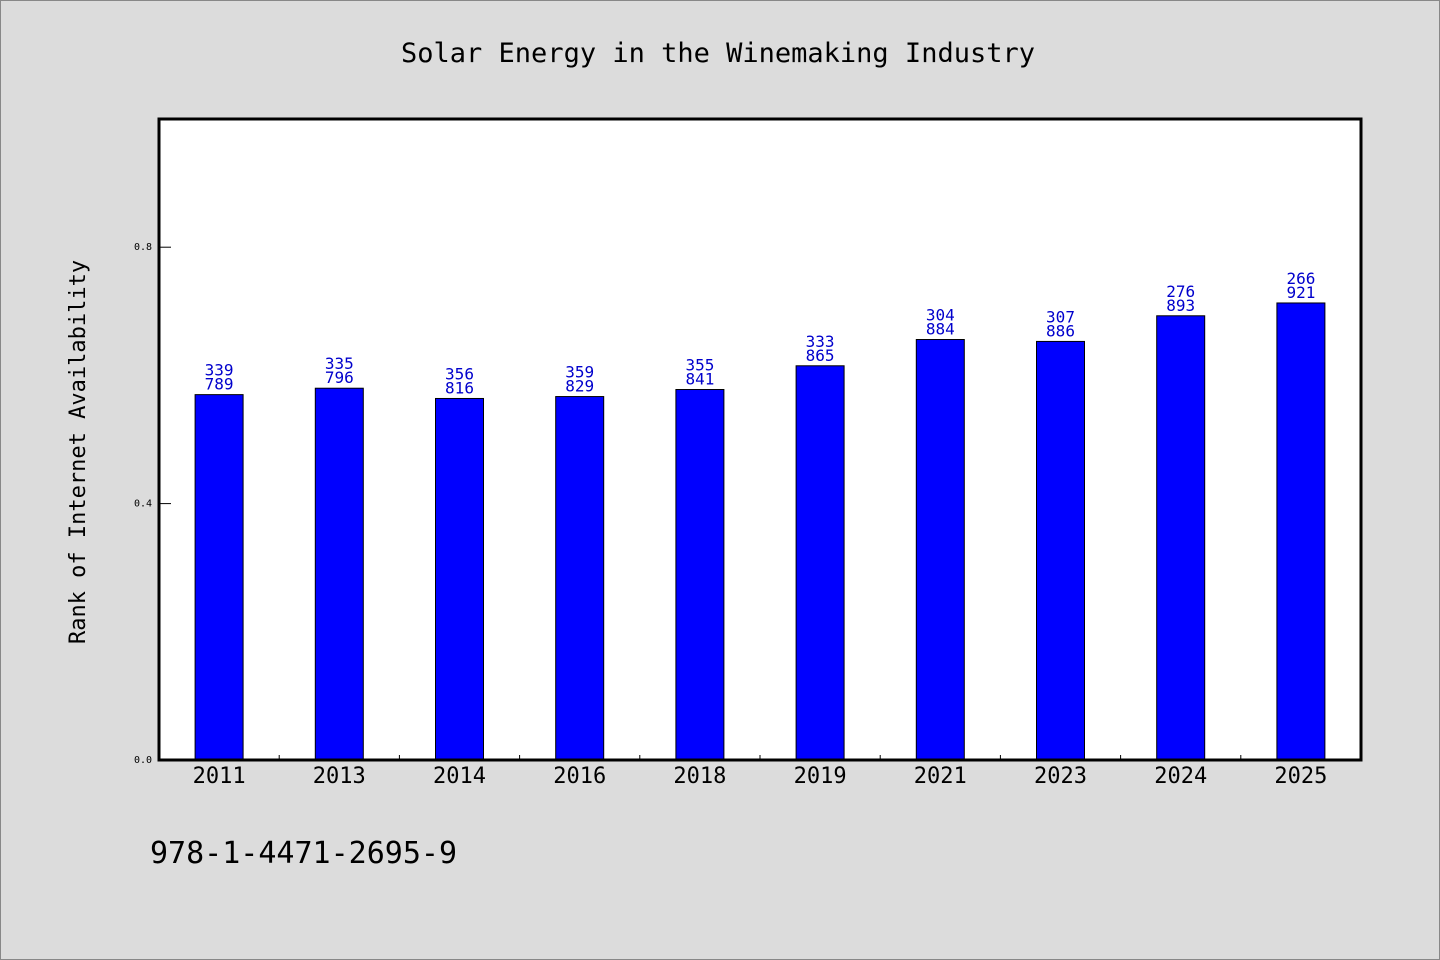  Describe the element at coordinates (339, 377) in the screenshot. I see `bar-label-bottom-2013: 796` at that location.